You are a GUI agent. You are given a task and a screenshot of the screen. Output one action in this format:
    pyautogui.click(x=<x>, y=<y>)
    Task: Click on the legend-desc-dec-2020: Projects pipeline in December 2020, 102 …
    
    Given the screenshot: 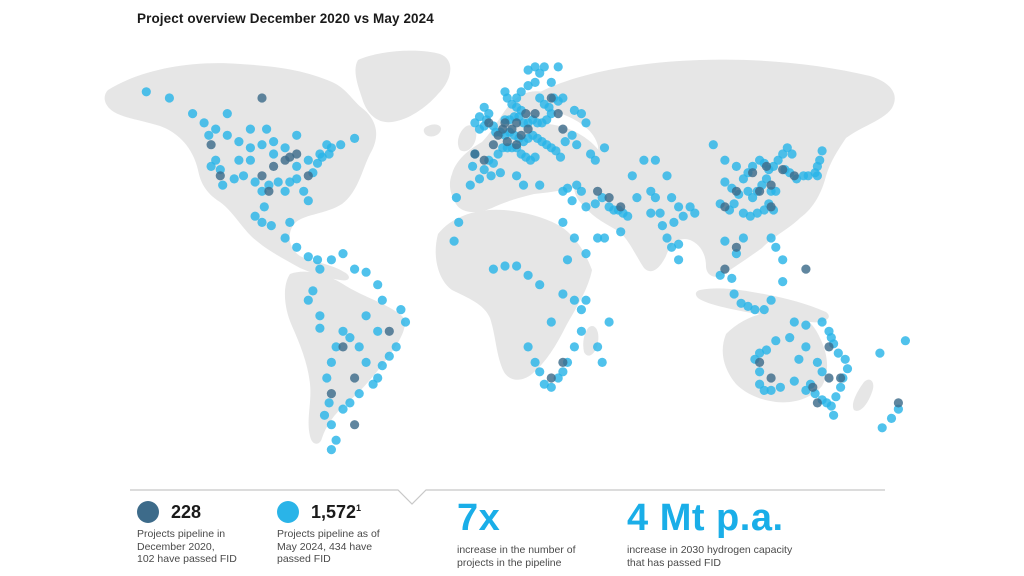 What is the action you would take?
    pyautogui.click(x=187, y=546)
    